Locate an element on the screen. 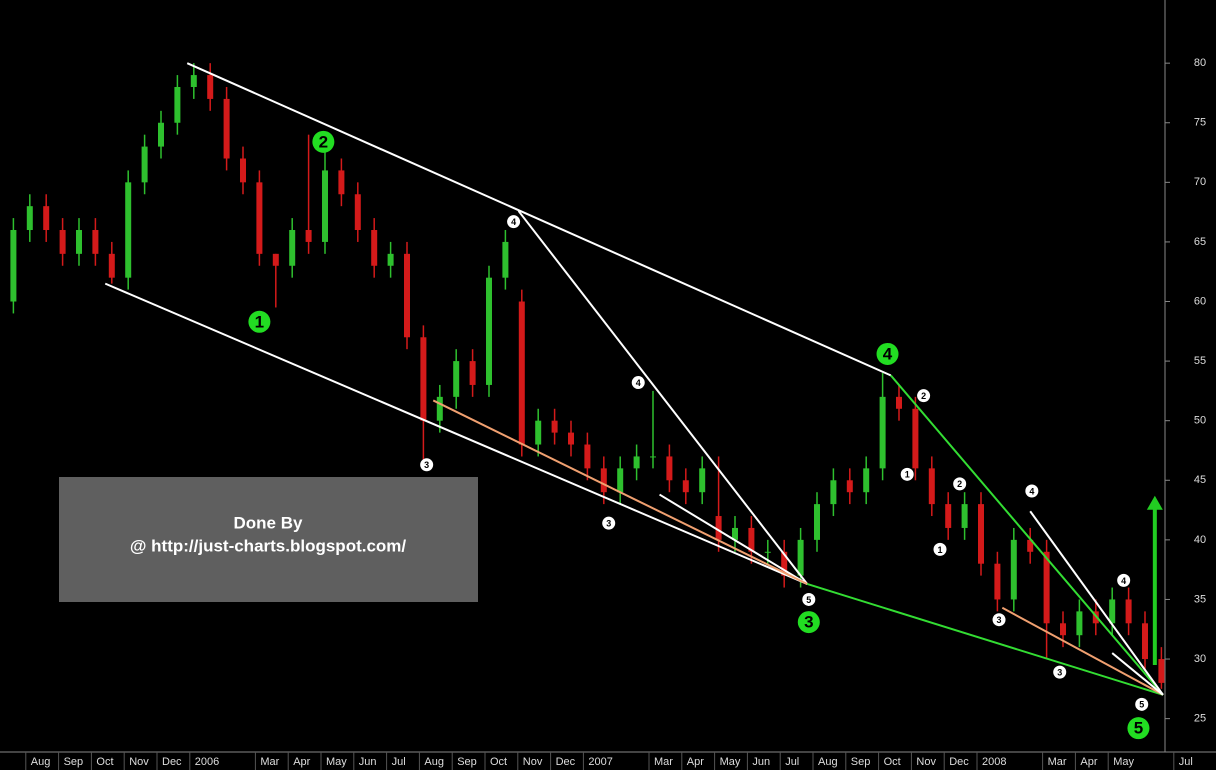 The width and height of the screenshot is (1216, 770). arrow-head is located at coordinates (1154, 502).